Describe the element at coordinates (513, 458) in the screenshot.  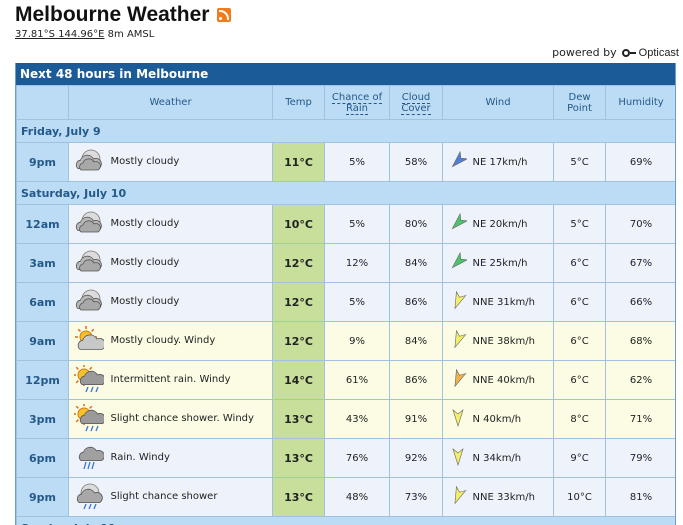
I see `wind-cell: N 34km/h` at that location.